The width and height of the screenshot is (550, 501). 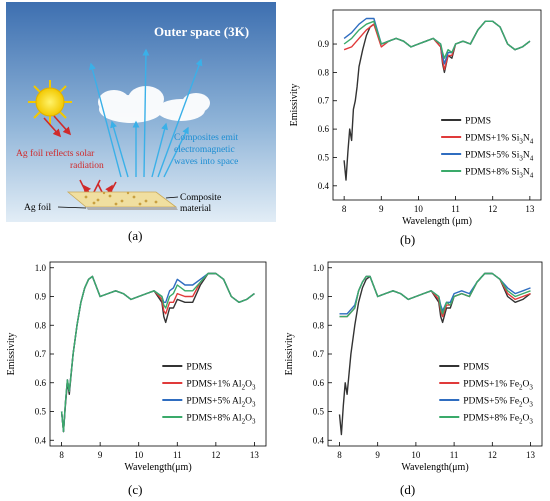 I want to click on caption-c: (c), so click(x=135, y=489).